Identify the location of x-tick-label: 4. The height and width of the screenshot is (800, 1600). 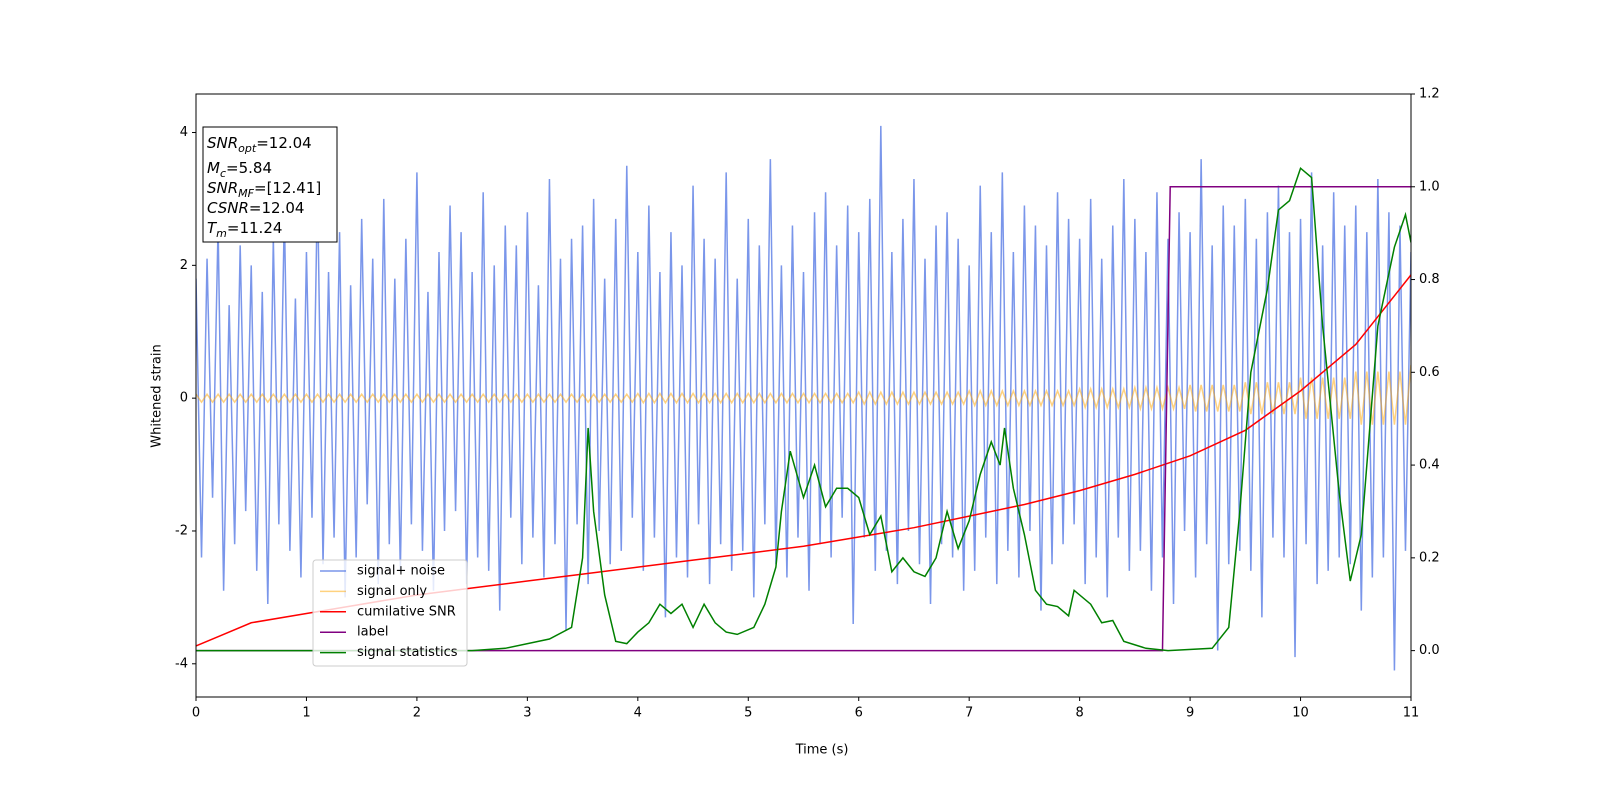
(638, 713).